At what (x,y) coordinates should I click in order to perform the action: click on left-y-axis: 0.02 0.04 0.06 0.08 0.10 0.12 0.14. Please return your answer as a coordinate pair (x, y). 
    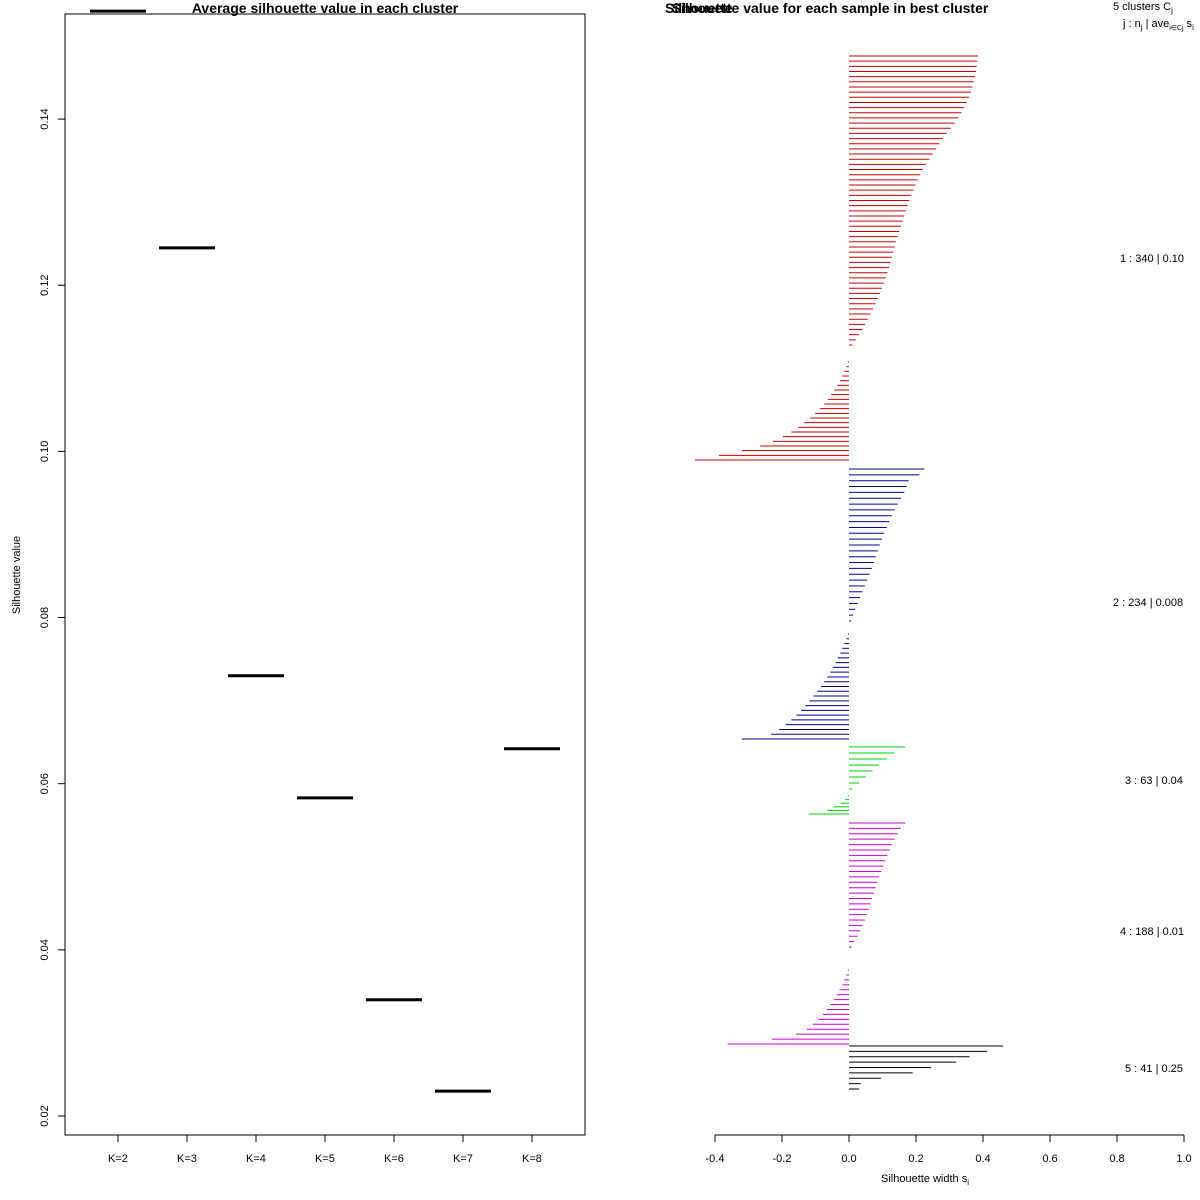
    Looking at the image, I should click on (52, 617).